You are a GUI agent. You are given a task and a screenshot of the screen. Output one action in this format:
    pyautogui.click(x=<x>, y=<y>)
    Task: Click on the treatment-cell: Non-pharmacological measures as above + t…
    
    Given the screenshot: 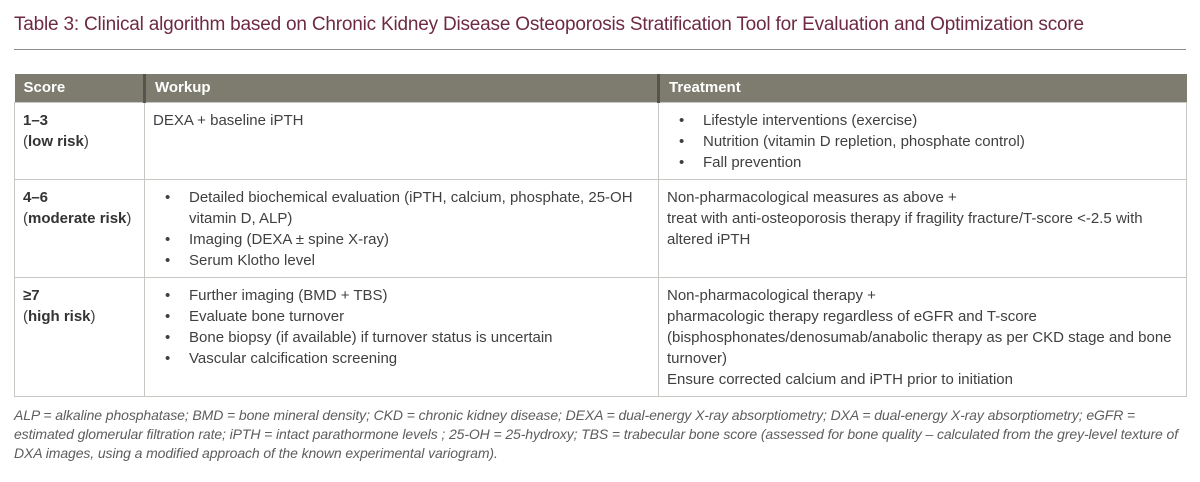 What is the action you would take?
    pyautogui.click(x=922, y=228)
    